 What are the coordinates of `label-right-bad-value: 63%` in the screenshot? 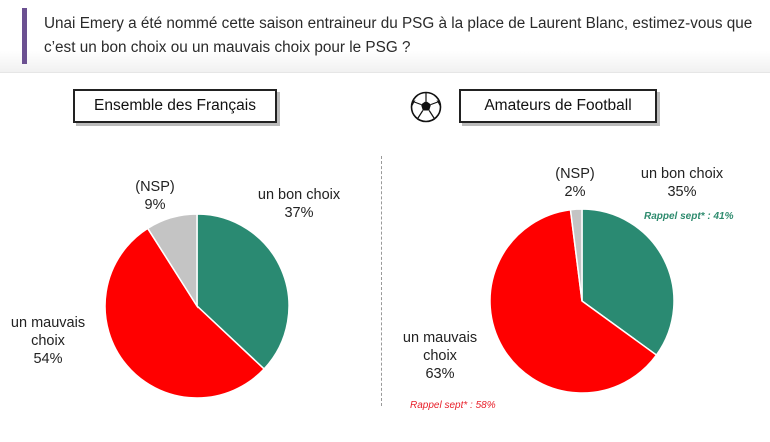 It's located at (440, 374).